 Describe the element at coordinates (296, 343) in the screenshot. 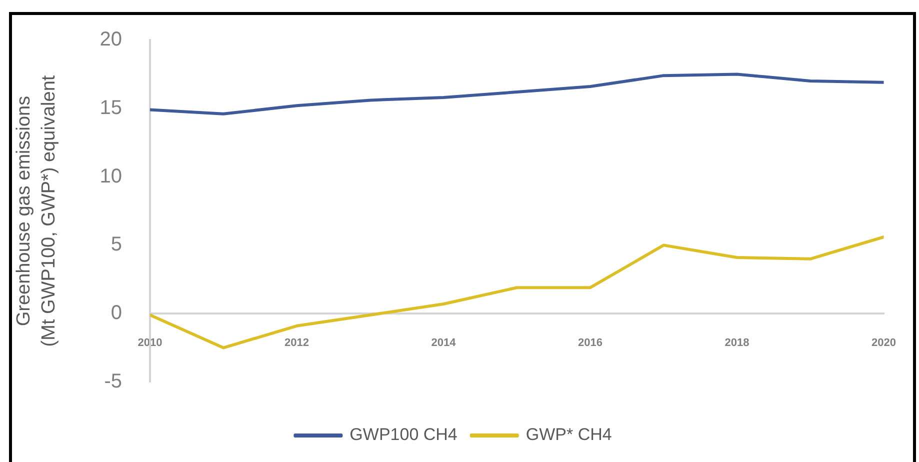

I see `x-tick-label: 2012` at that location.